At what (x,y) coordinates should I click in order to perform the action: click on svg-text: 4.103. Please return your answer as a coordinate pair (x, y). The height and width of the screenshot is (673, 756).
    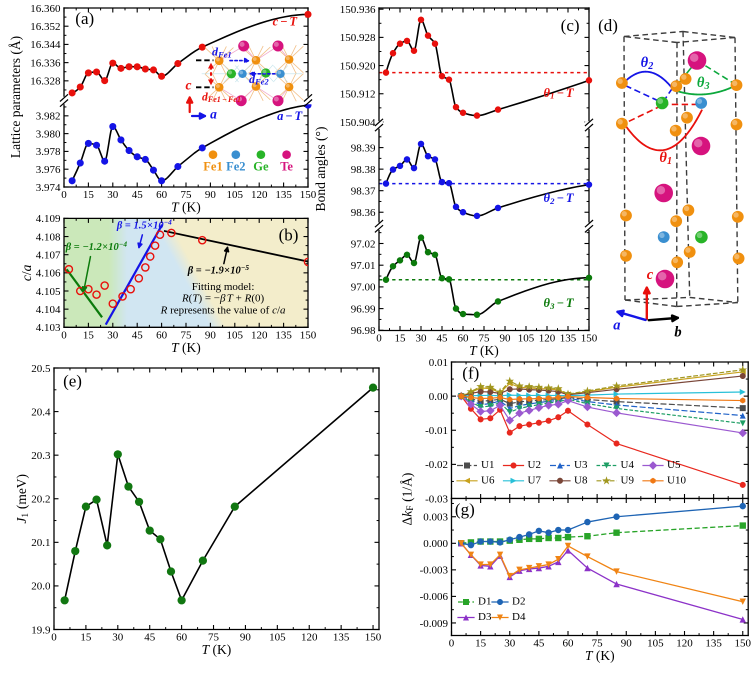
    Looking at the image, I should click on (48, 328).